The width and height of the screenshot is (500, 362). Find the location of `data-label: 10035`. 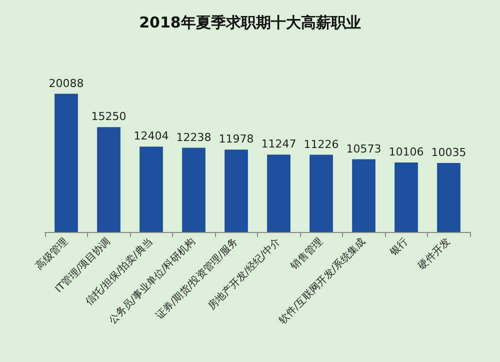

data-label: 10035 is located at coordinates (448, 152).